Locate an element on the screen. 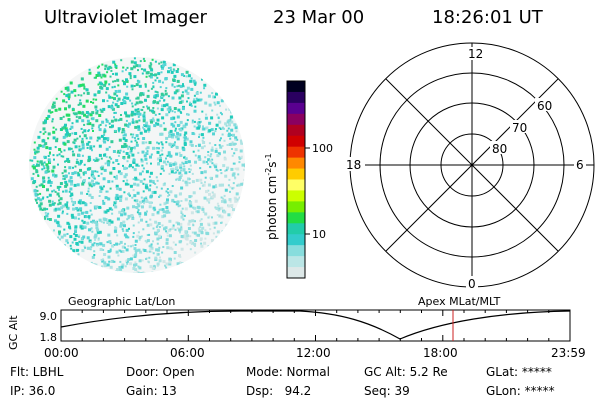 The height and width of the screenshot is (400, 600). gc-alt-status: GC Alt: 5.2 Re is located at coordinates (406, 372).